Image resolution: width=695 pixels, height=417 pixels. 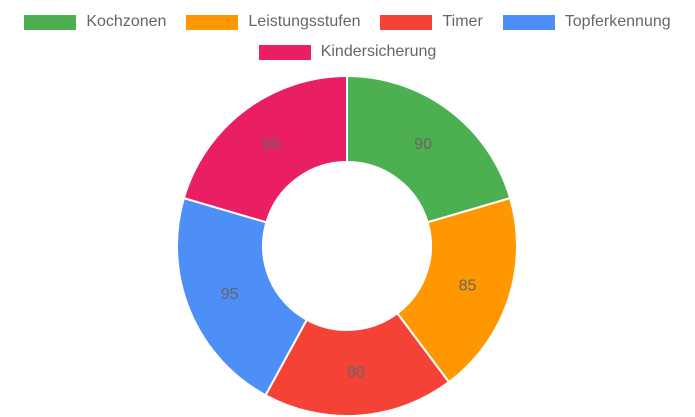 I want to click on legend-item-leistungsstufen: Leistungsstufen, so click(x=273, y=22).